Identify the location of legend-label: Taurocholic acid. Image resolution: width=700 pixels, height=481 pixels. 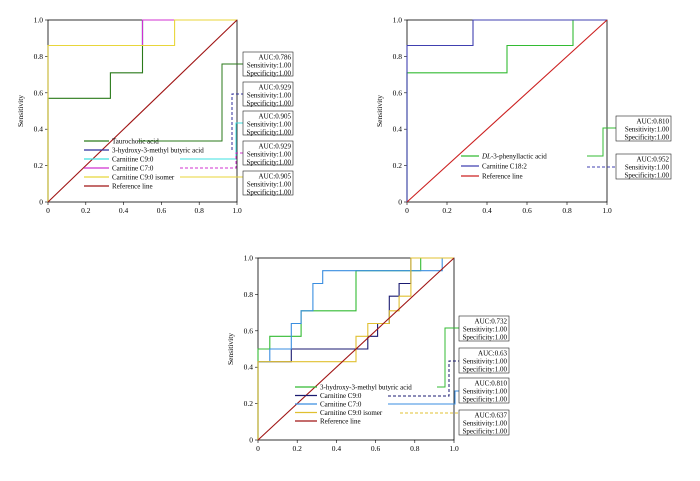
(135, 142).